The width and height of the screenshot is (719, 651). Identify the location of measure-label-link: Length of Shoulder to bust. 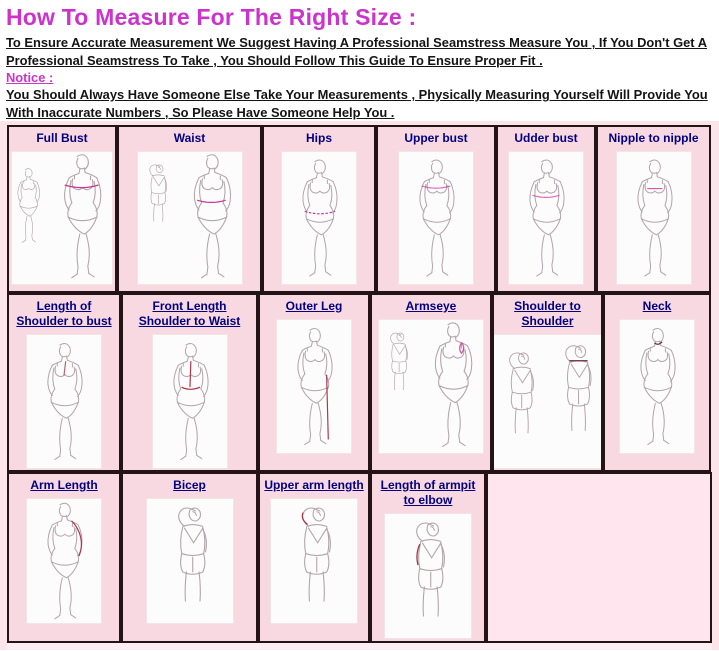
(64, 313).